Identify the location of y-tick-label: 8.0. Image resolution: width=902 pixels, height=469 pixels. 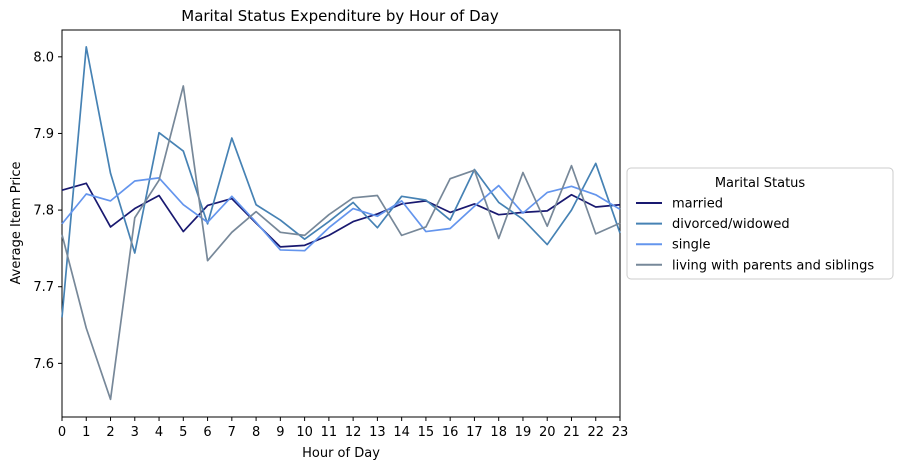
(43, 57).